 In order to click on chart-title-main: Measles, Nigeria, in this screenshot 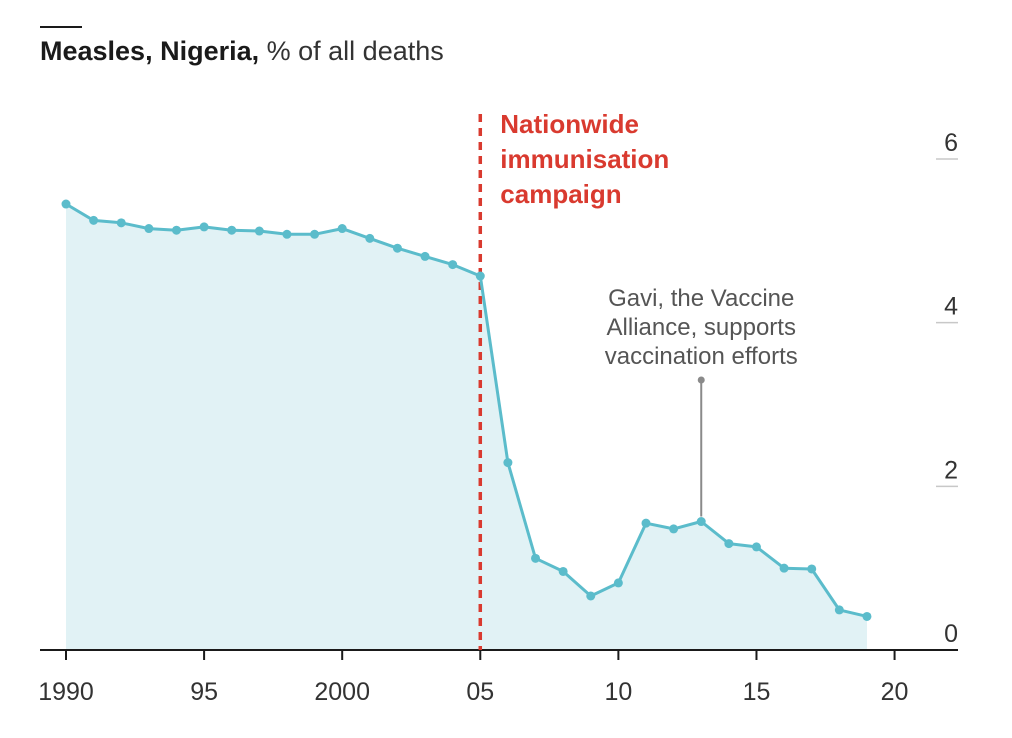, I will do `click(150, 51)`.